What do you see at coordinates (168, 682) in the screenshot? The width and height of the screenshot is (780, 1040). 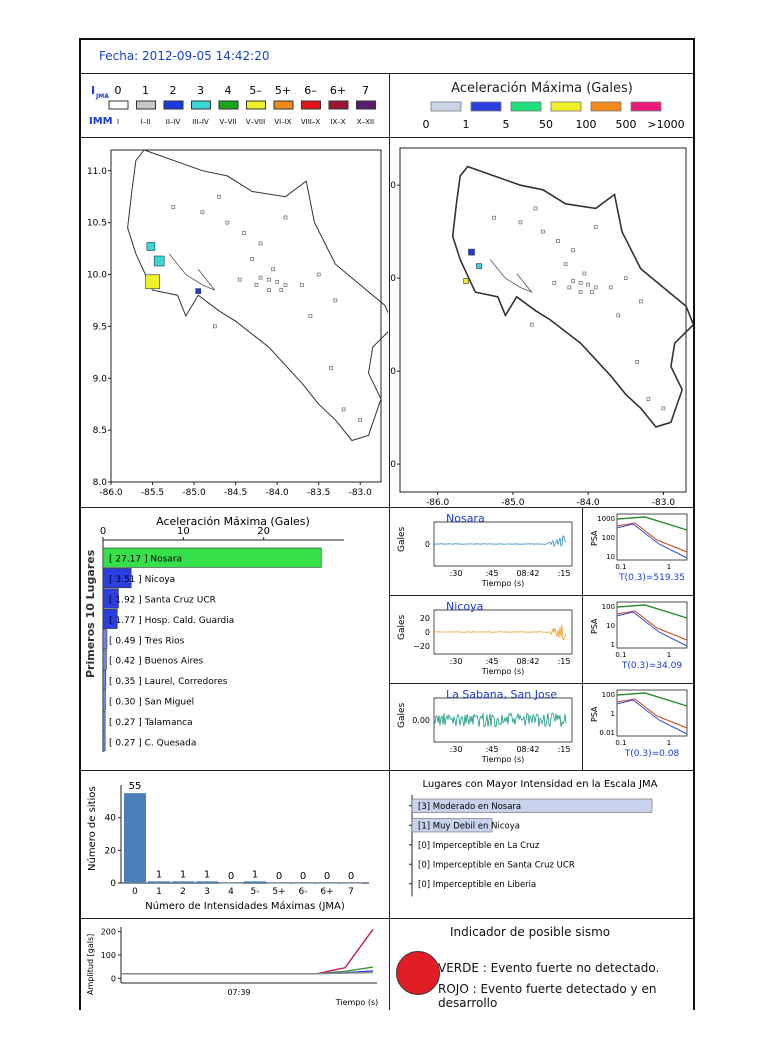 I see `top10-bar-label: [ 0.35 ] Laurel, Corredores` at bounding box center [168, 682].